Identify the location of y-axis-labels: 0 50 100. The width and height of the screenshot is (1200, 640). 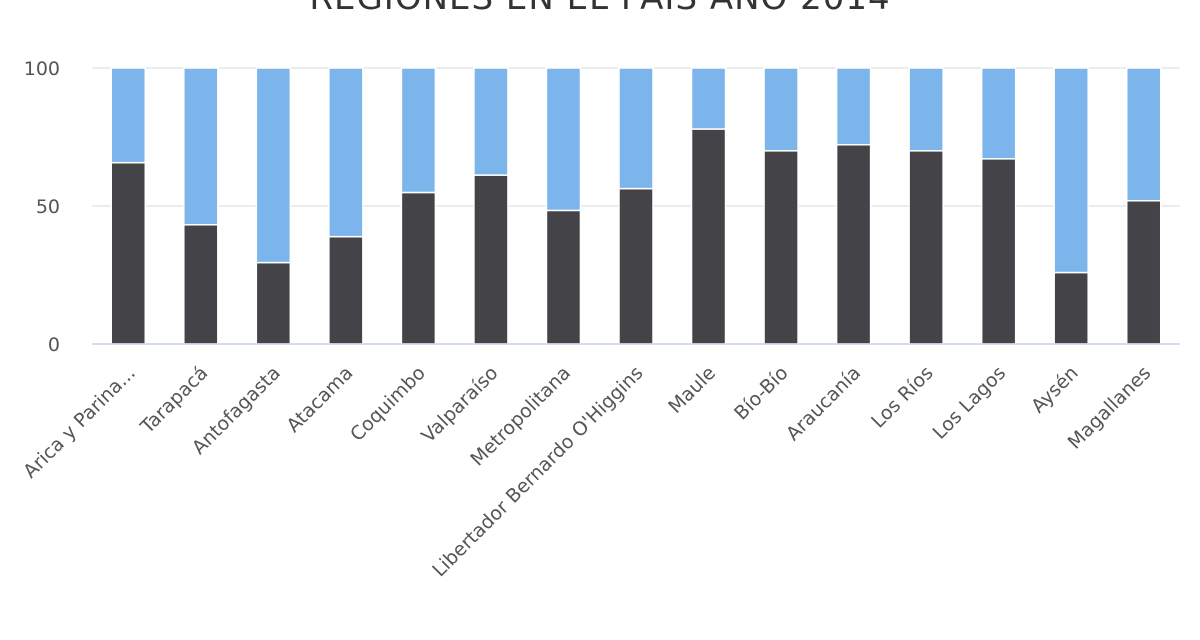
(42, 207).